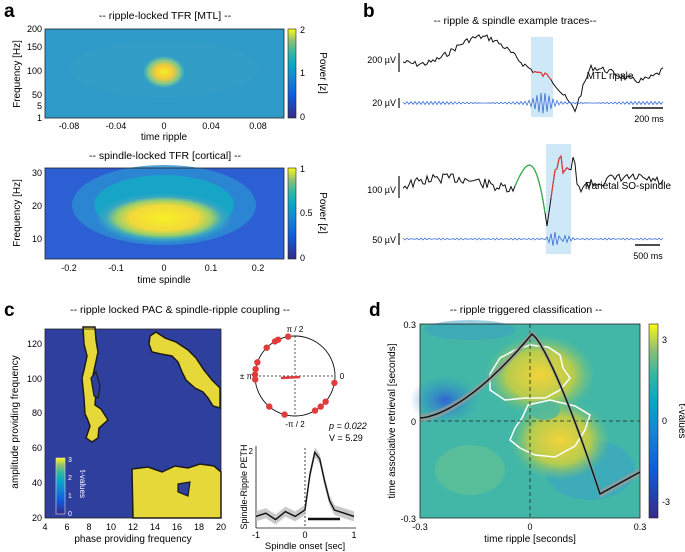 The width and height of the screenshot is (685, 552). I want to click on panel-a-bottom-title: -- spindle-locked TFR [cortical] --, so click(165, 156).